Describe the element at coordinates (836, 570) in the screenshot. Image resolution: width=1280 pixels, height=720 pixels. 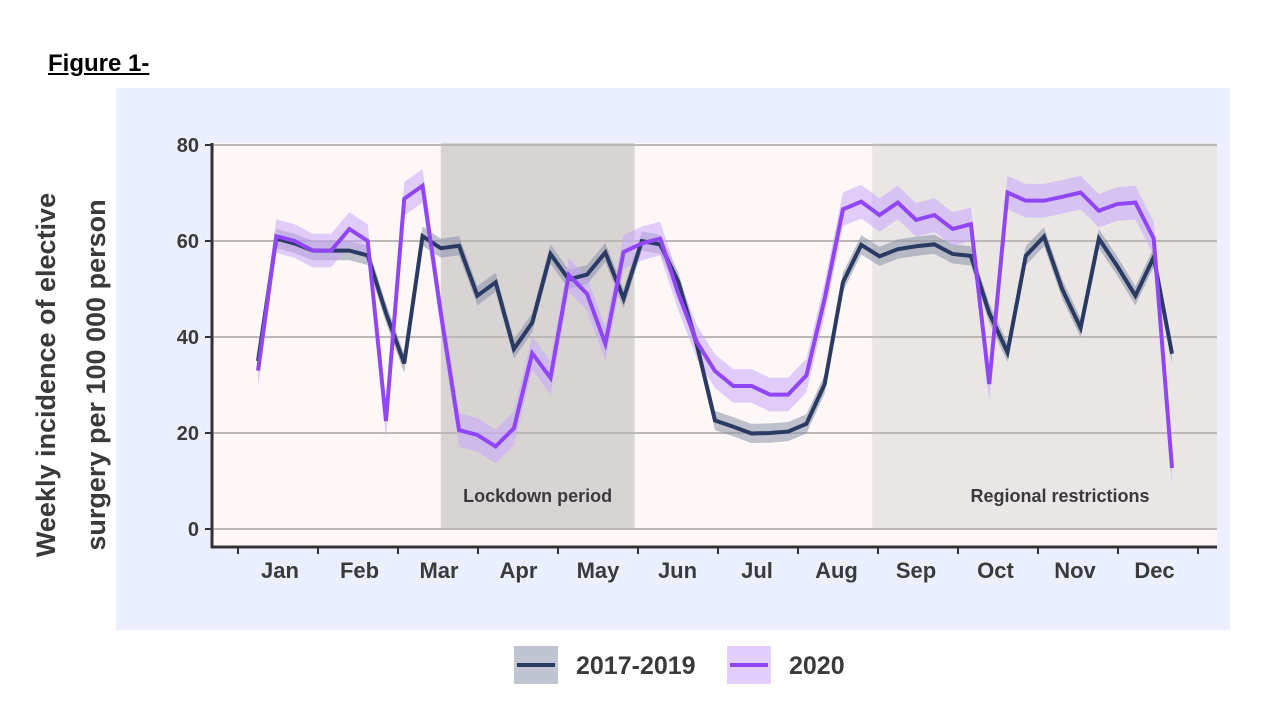
I see `x-tick-label-aug: Aug` at that location.